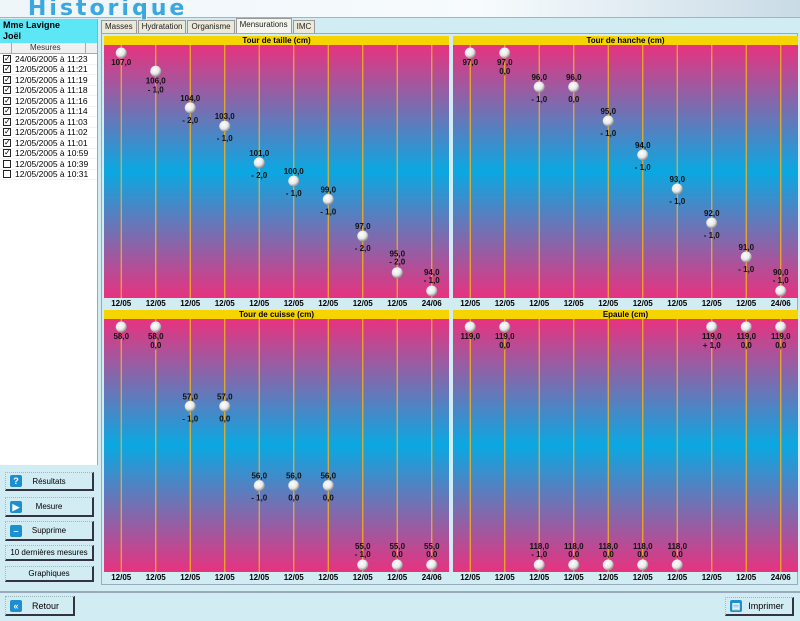 This screenshot has height=621, width=800. I want to click on value-label: 93,0, so click(677, 179).